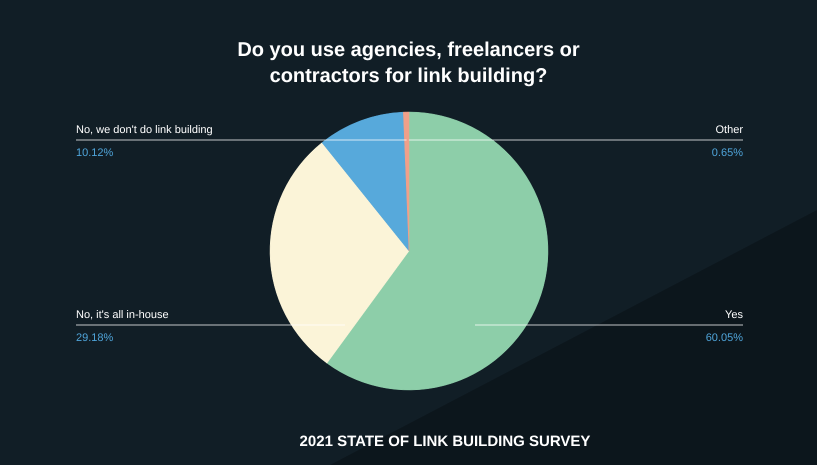 The width and height of the screenshot is (817, 465). What do you see at coordinates (729, 130) in the screenshot?
I see `slice-label: Other` at bounding box center [729, 130].